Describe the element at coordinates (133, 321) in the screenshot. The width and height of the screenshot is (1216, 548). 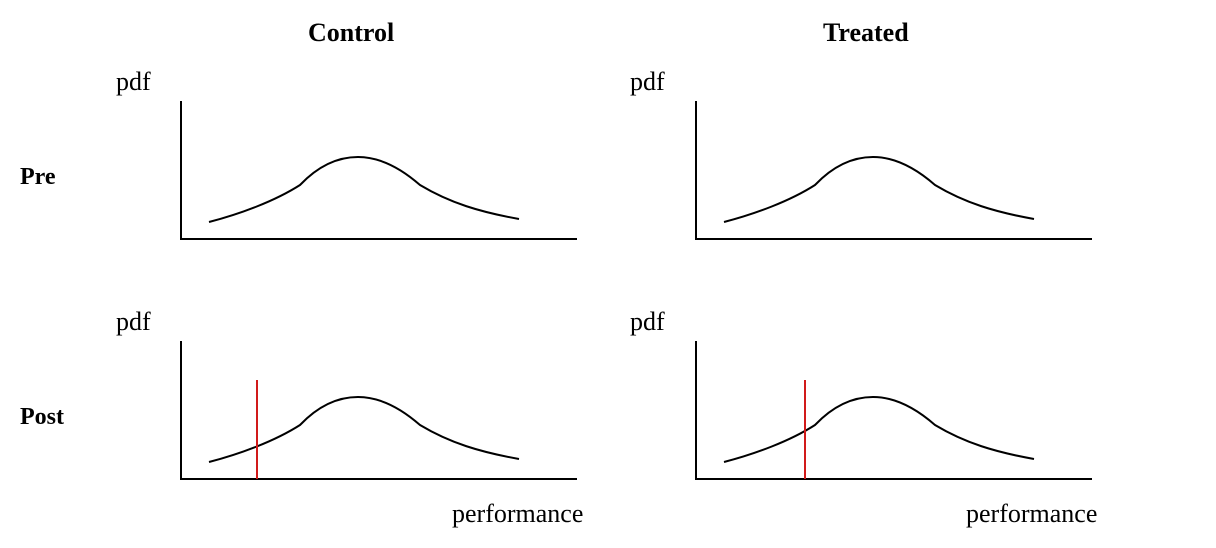
I see `y-axis-label-control-post: pdf` at that location.